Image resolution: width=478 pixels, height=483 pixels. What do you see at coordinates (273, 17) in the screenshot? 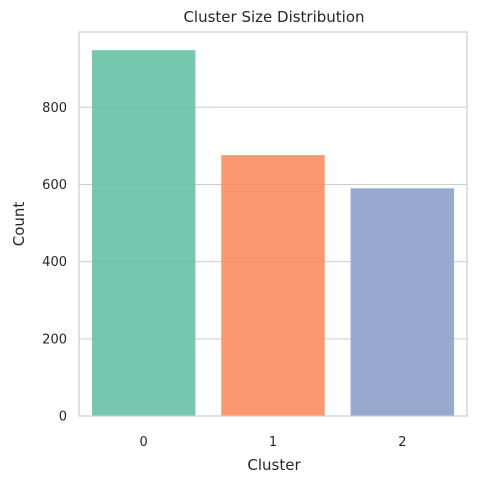
I see `chart-title: Cluster Size Distribution` at bounding box center [273, 17].